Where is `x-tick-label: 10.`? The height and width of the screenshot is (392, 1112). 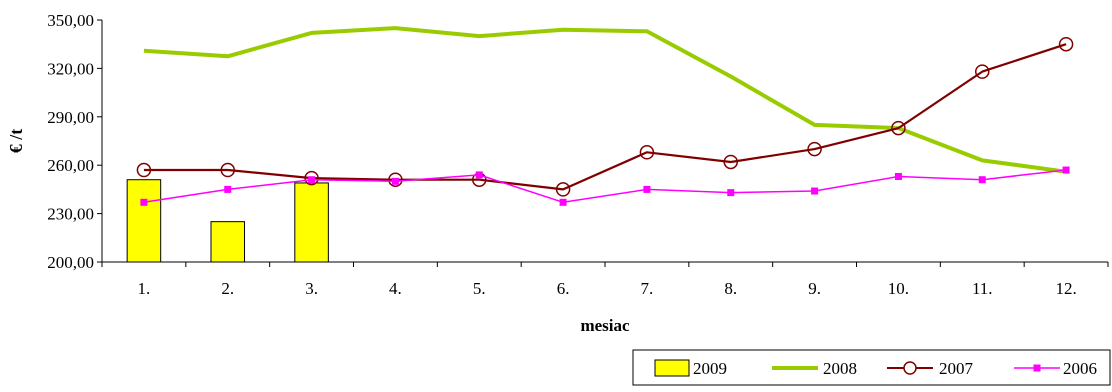
x-tick-label: 10. is located at coordinates (898, 288).